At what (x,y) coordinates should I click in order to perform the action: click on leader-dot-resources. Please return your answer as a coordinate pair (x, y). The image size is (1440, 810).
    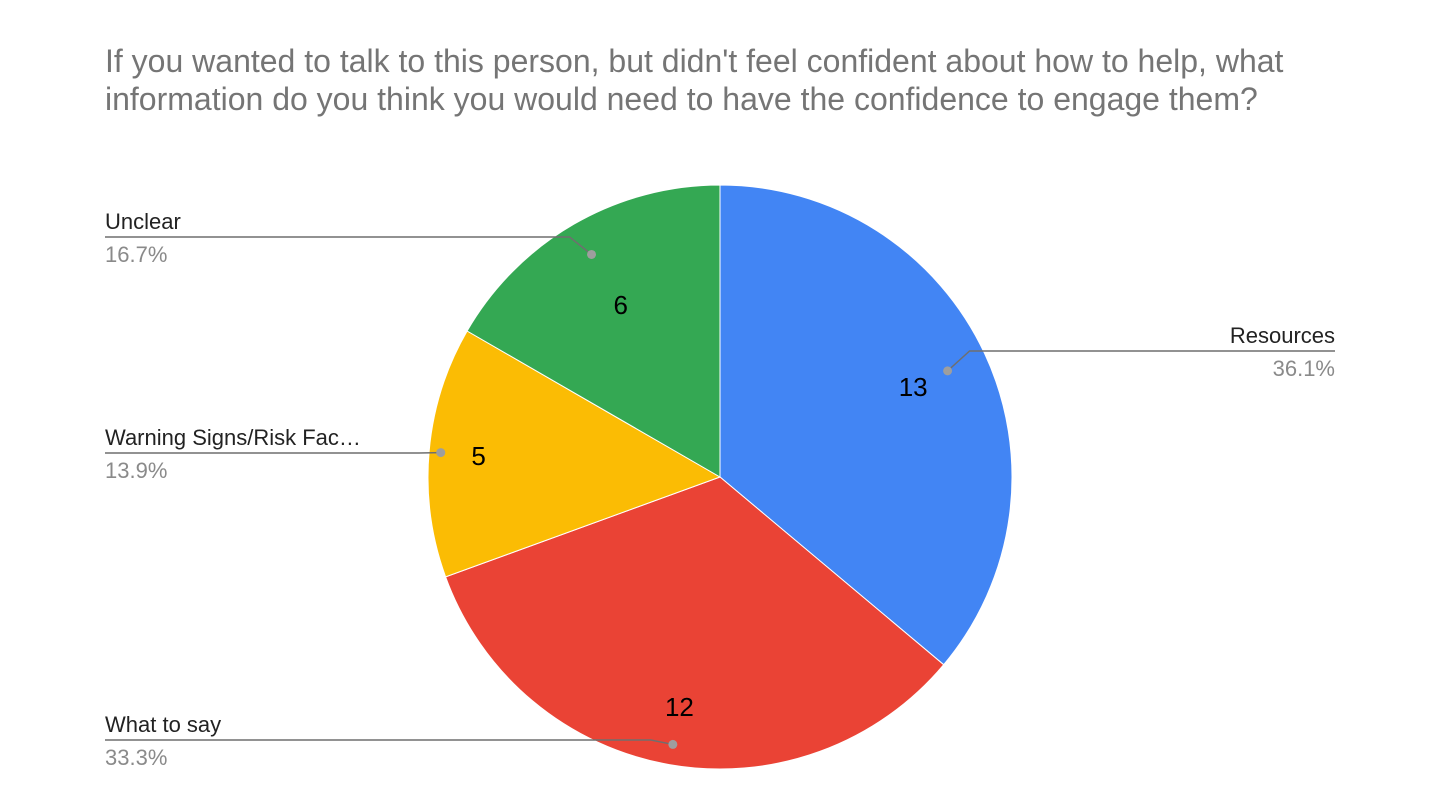
    Looking at the image, I should click on (948, 371).